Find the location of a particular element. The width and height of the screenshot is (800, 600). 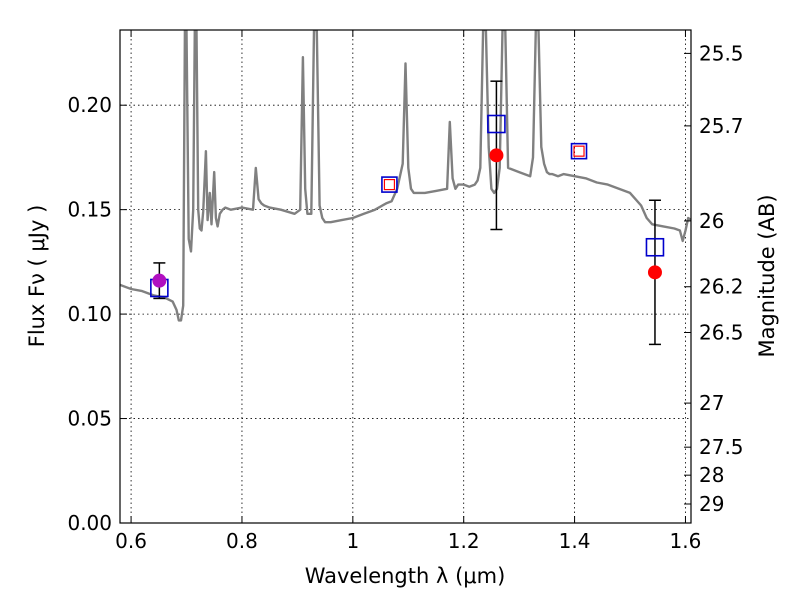

mag-tick-label: 27 is located at coordinates (711, 403).